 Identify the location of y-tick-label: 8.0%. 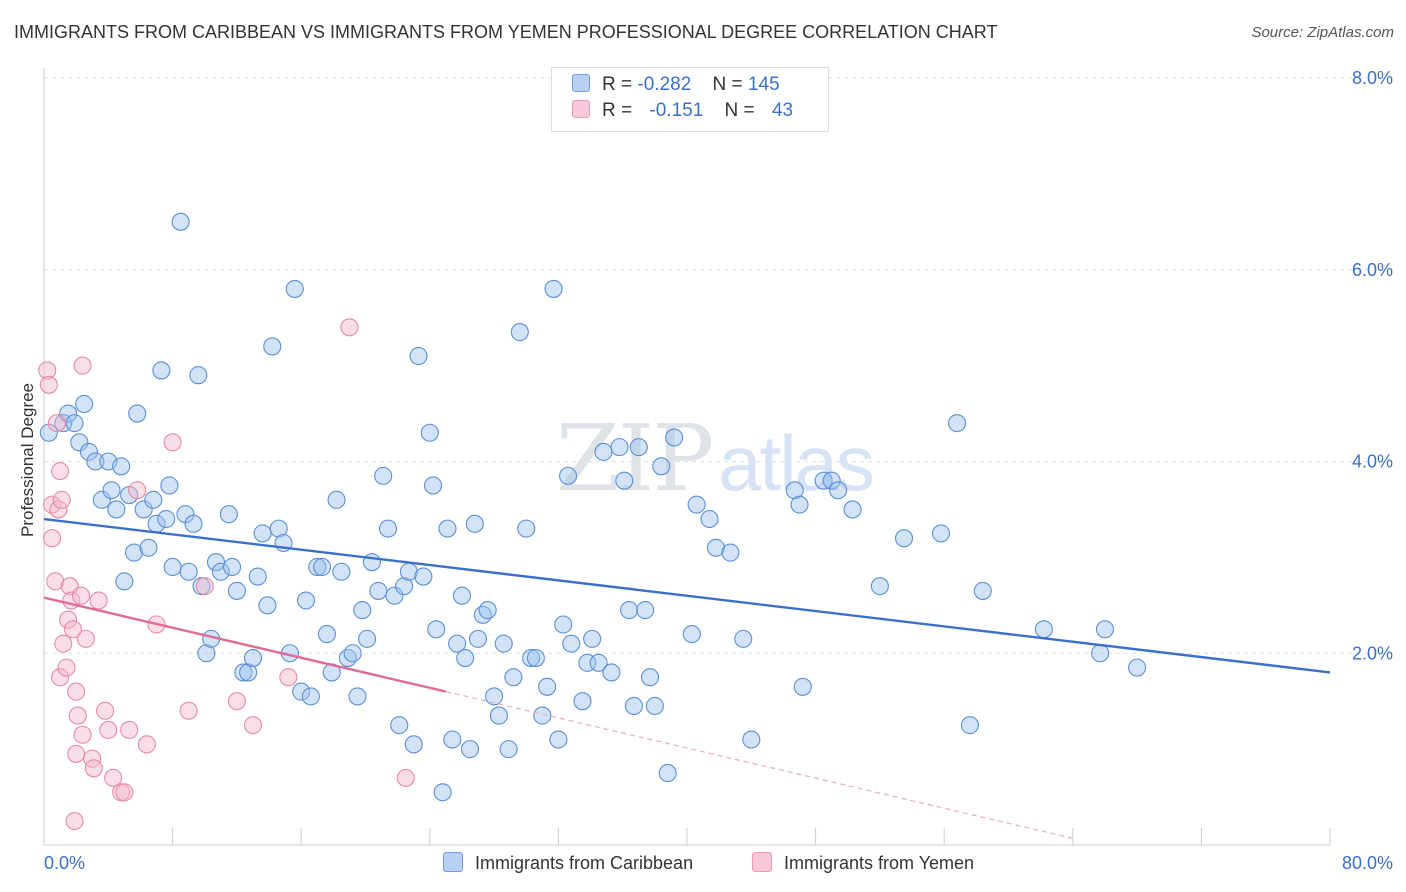
(1372, 78).